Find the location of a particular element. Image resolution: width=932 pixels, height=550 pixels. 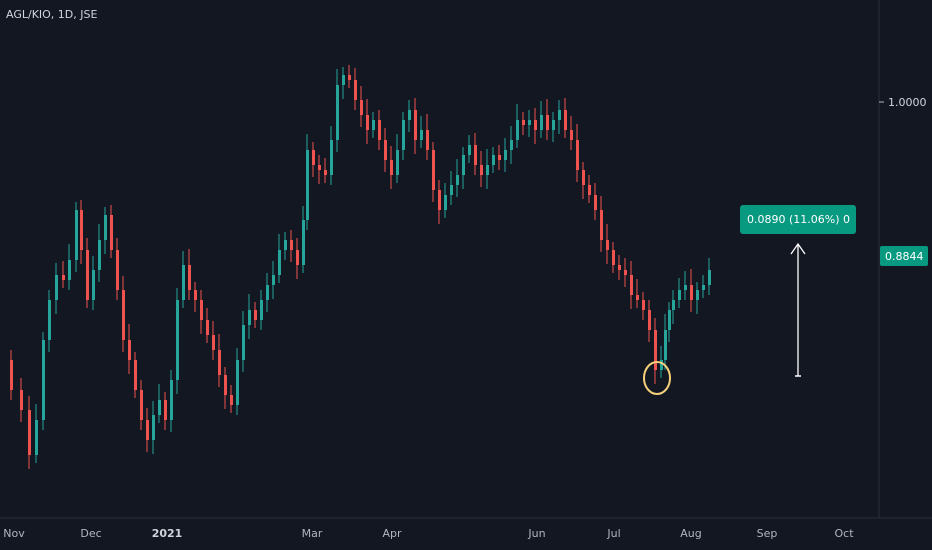

highlight-ellipse is located at coordinates (657, 378).